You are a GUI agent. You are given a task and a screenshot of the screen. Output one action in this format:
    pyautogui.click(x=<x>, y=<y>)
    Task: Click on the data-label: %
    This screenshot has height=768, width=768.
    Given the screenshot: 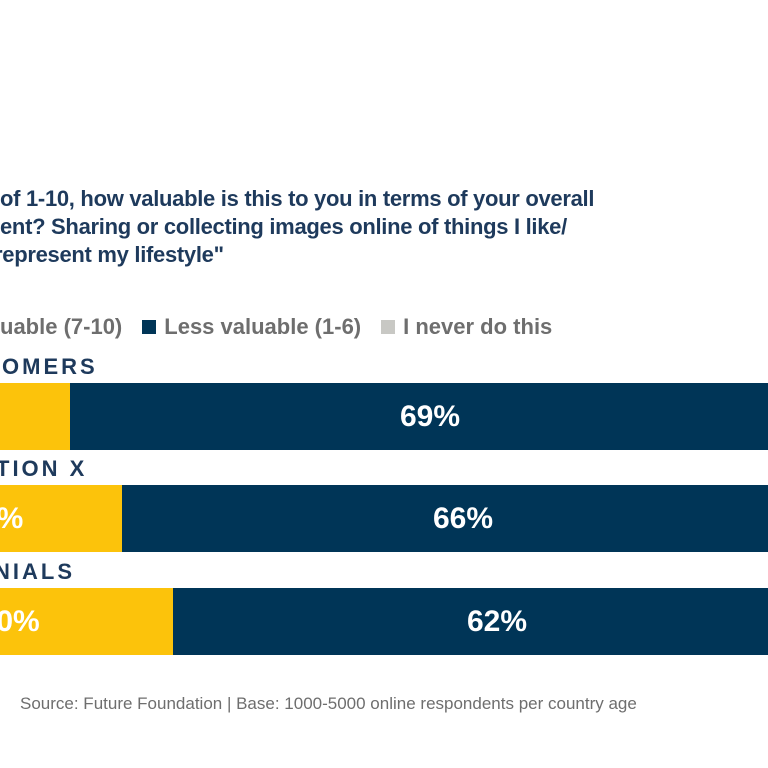 What is the action you would take?
    pyautogui.click(x=11, y=519)
    